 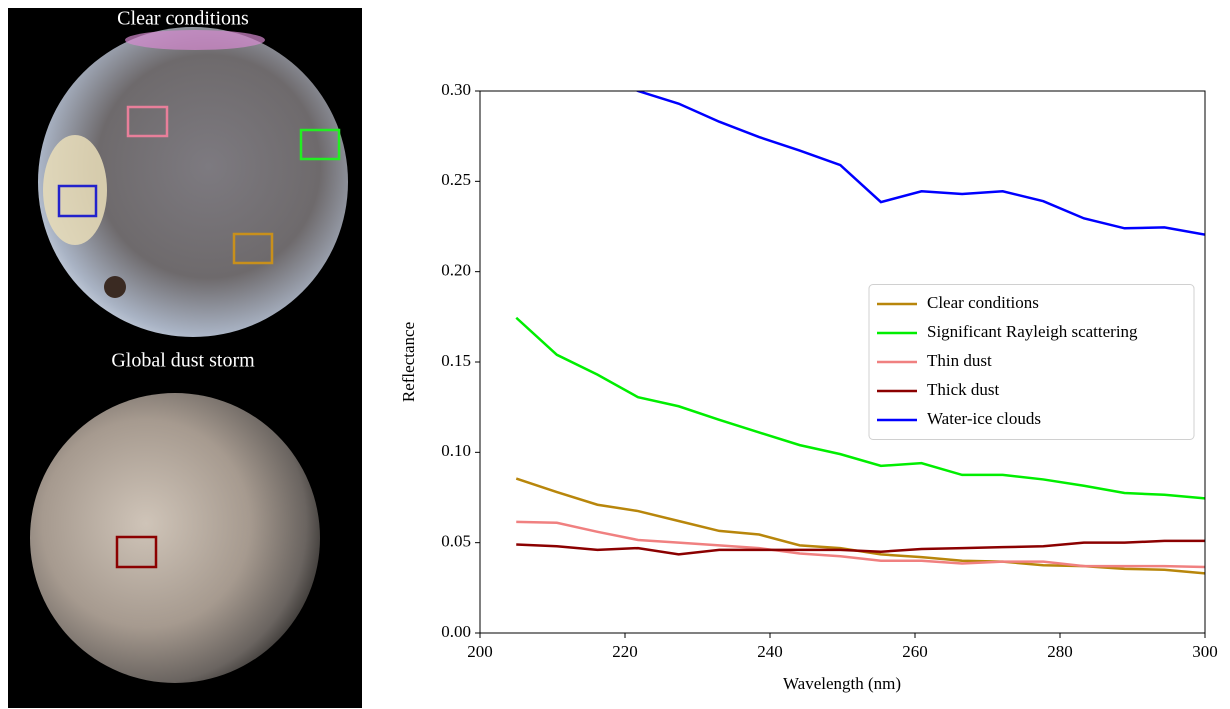 I want to click on legend-box, so click(x=1031, y=362).